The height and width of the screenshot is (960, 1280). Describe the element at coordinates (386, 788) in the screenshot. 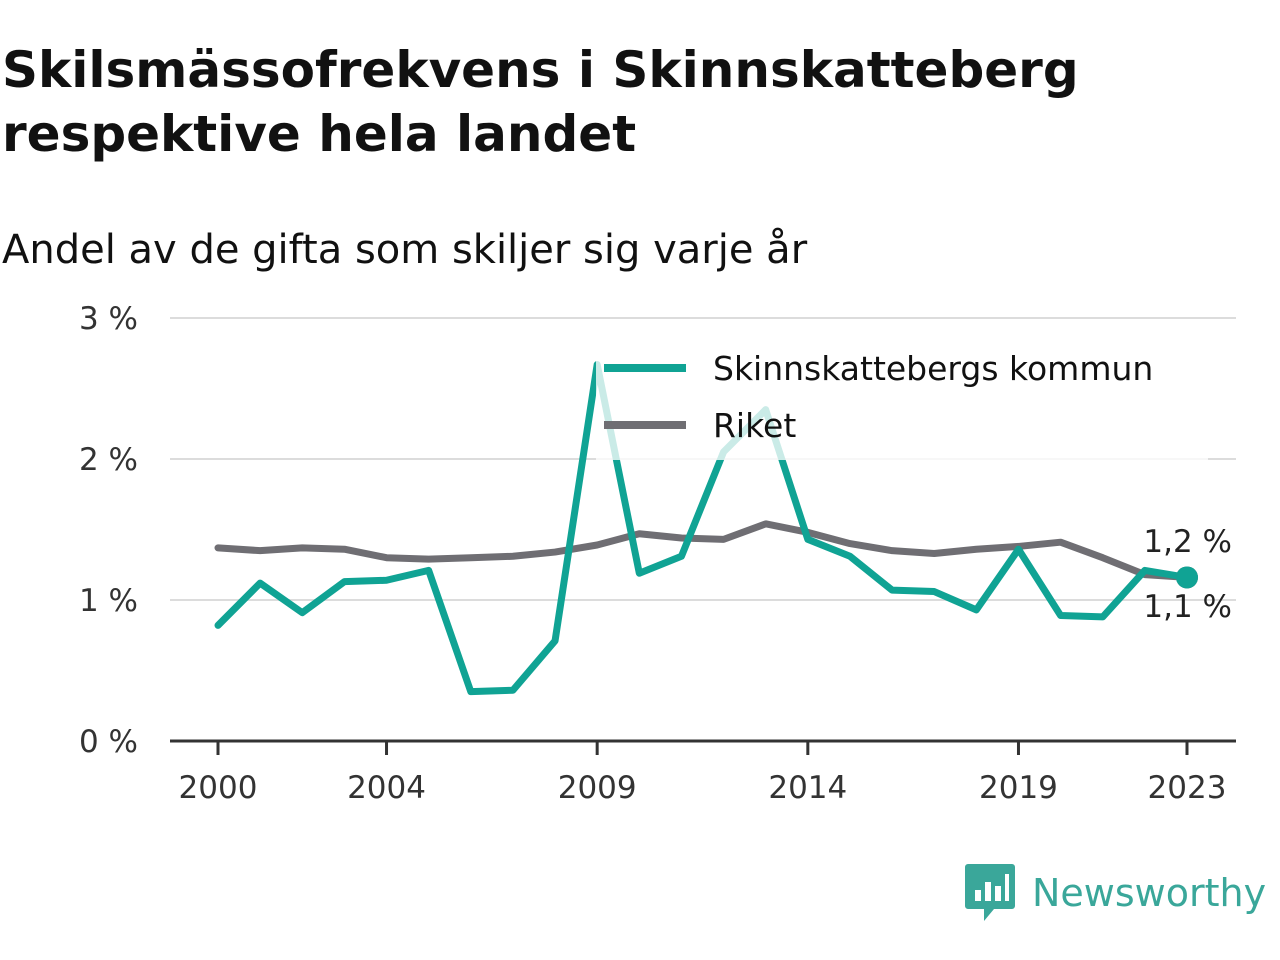

I see `x-tick-label: 2004` at that location.